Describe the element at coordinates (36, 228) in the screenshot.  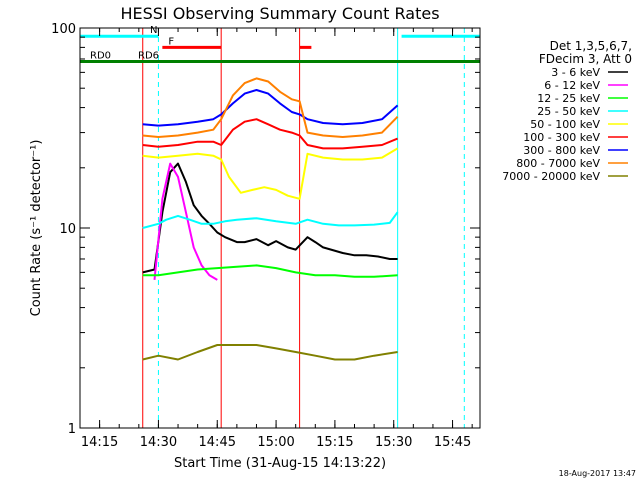
I see `y-axis-label: Count Rate (s⁻¹ detector⁻¹)` at that location.